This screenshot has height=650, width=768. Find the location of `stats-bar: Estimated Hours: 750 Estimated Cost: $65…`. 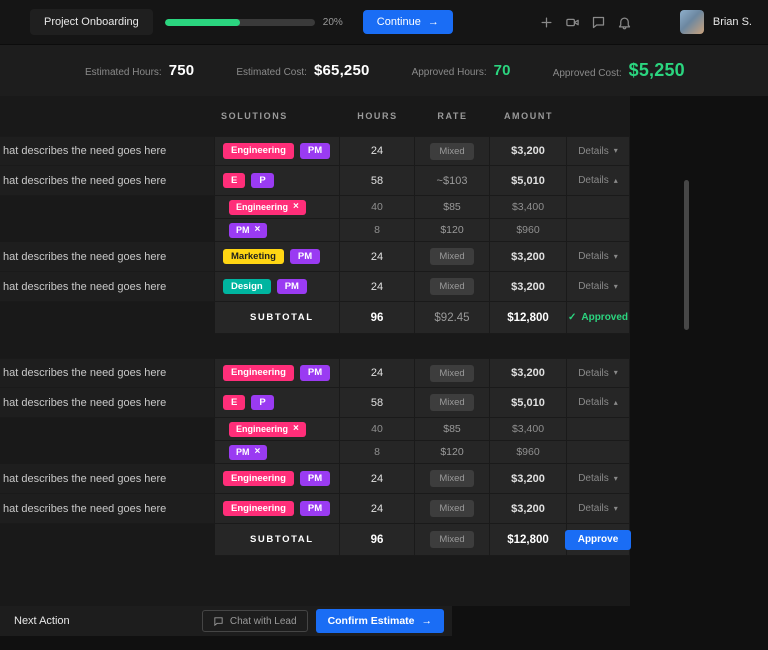

stats-bar: Estimated Hours: 750 Estimated Cost: $65… is located at coordinates (384, 70).